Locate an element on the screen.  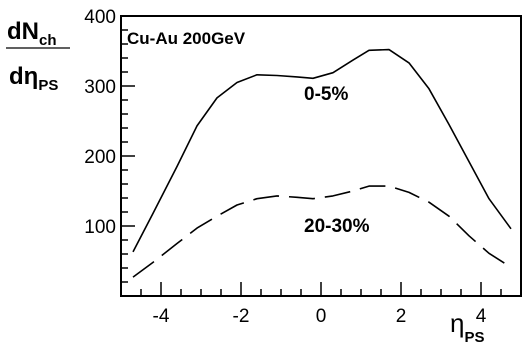
series-label-20-30: 20-30% is located at coordinates (337, 226).